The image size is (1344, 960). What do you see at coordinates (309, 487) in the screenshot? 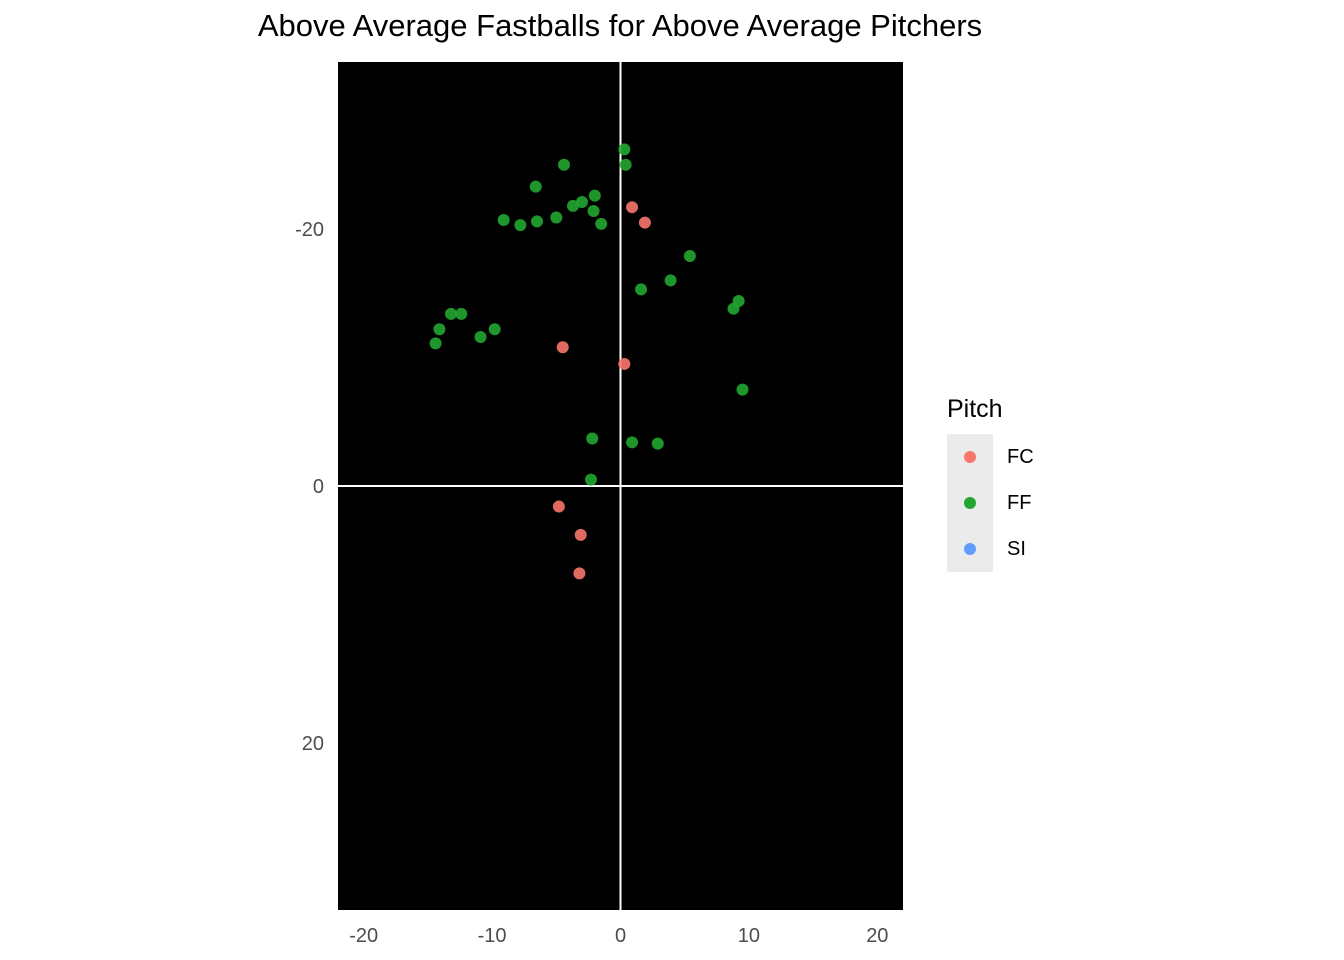
I see `y-axis-ticks: -20 0 20` at bounding box center [309, 487].